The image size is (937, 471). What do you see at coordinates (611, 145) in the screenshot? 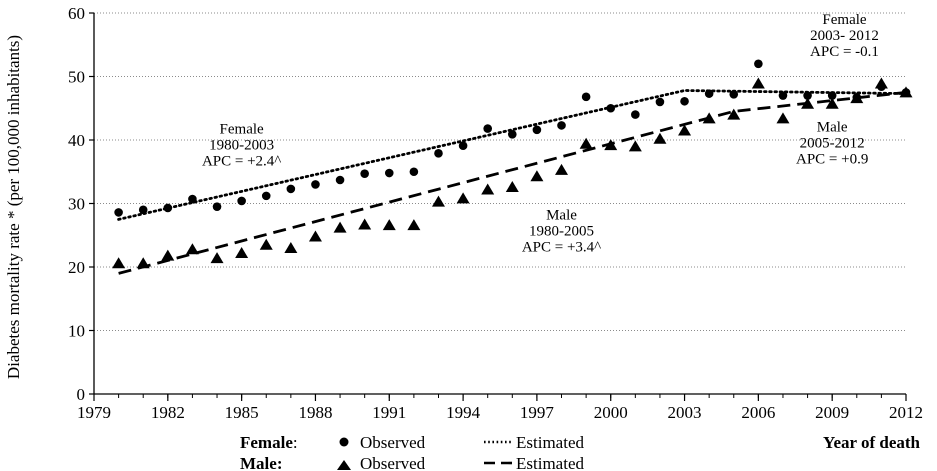
I see `male-observed-point-2000` at bounding box center [611, 145].